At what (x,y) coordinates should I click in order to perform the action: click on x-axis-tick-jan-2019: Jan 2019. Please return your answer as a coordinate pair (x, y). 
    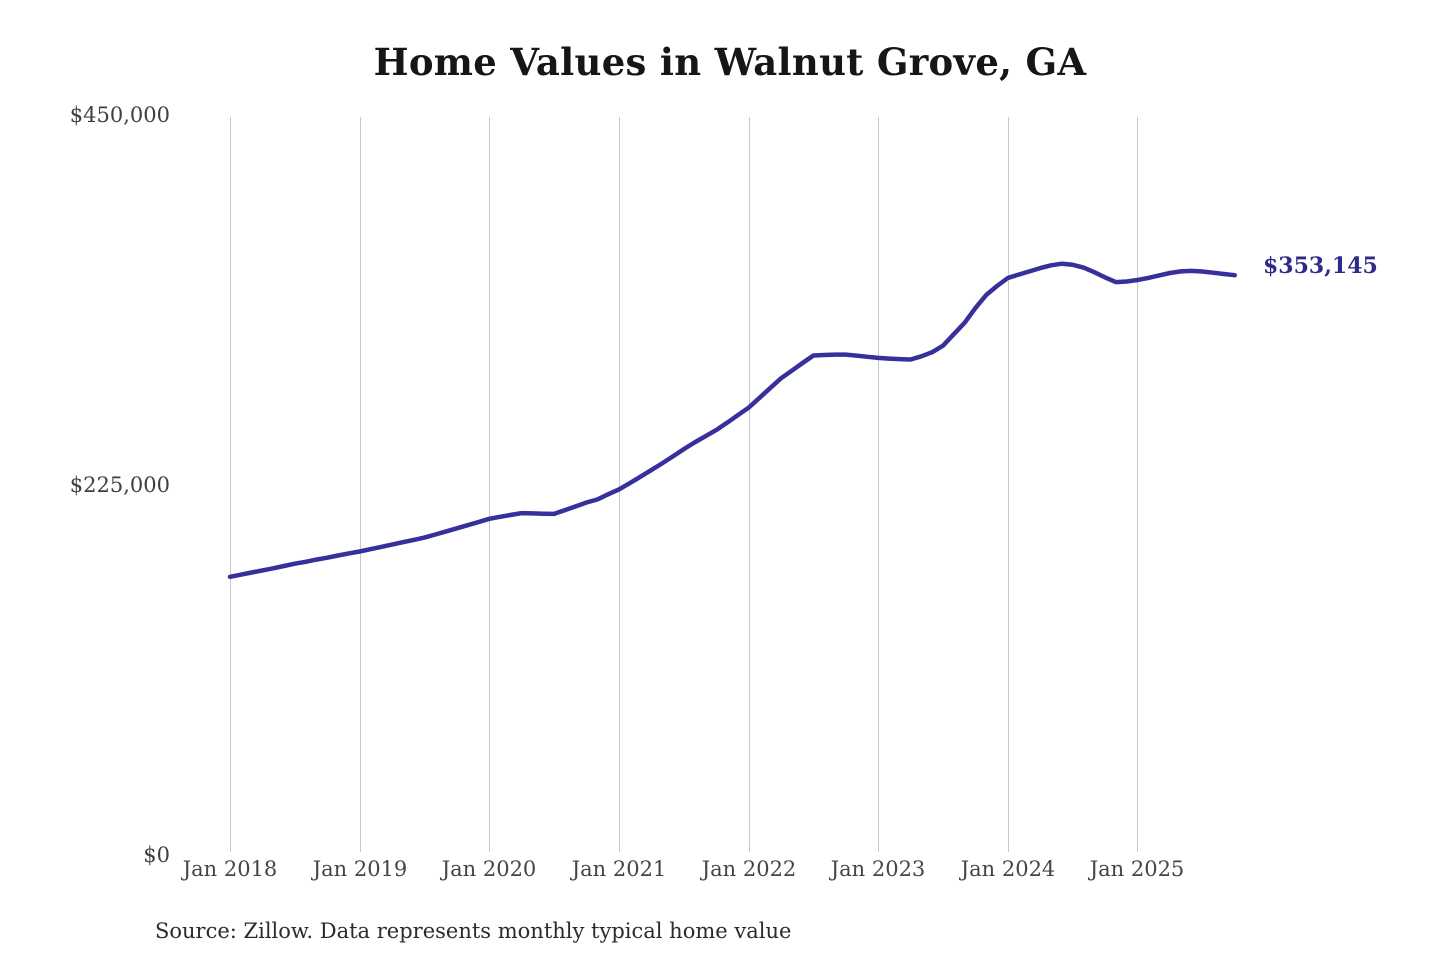
    Looking at the image, I should click on (360, 869).